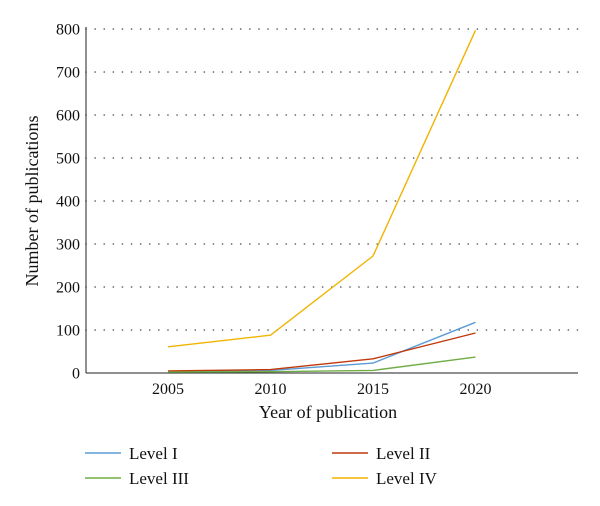 This screenshot has width=600, height=506. Describe the element at coordinates (32, 201) in the screenshot. I see `y-axis-title: Number of publications` at that location.